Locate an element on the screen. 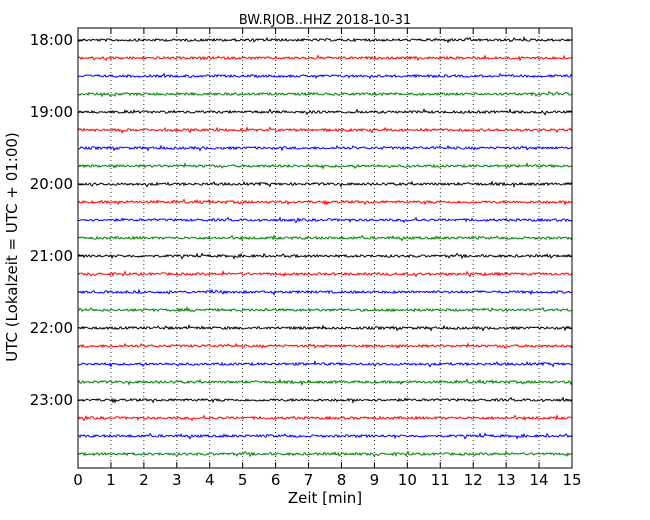 The height and width of the screenshot is (520, 650). trace-1900 is located at coordinates (325, 112).